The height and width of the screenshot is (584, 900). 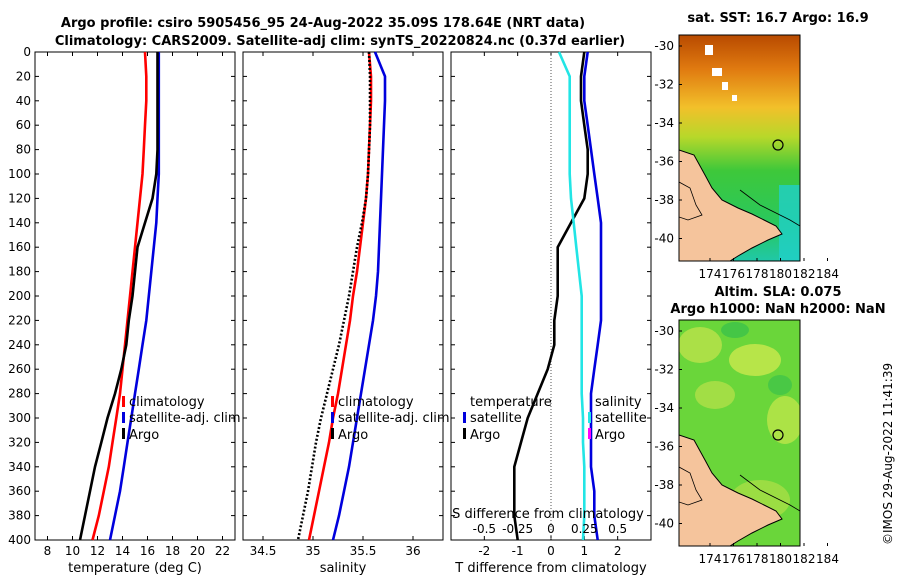 What do you see at coordinates (484, 529) in the screenshot?
I see `s-tick-label: -0.5` at bounding box center [484, 529].